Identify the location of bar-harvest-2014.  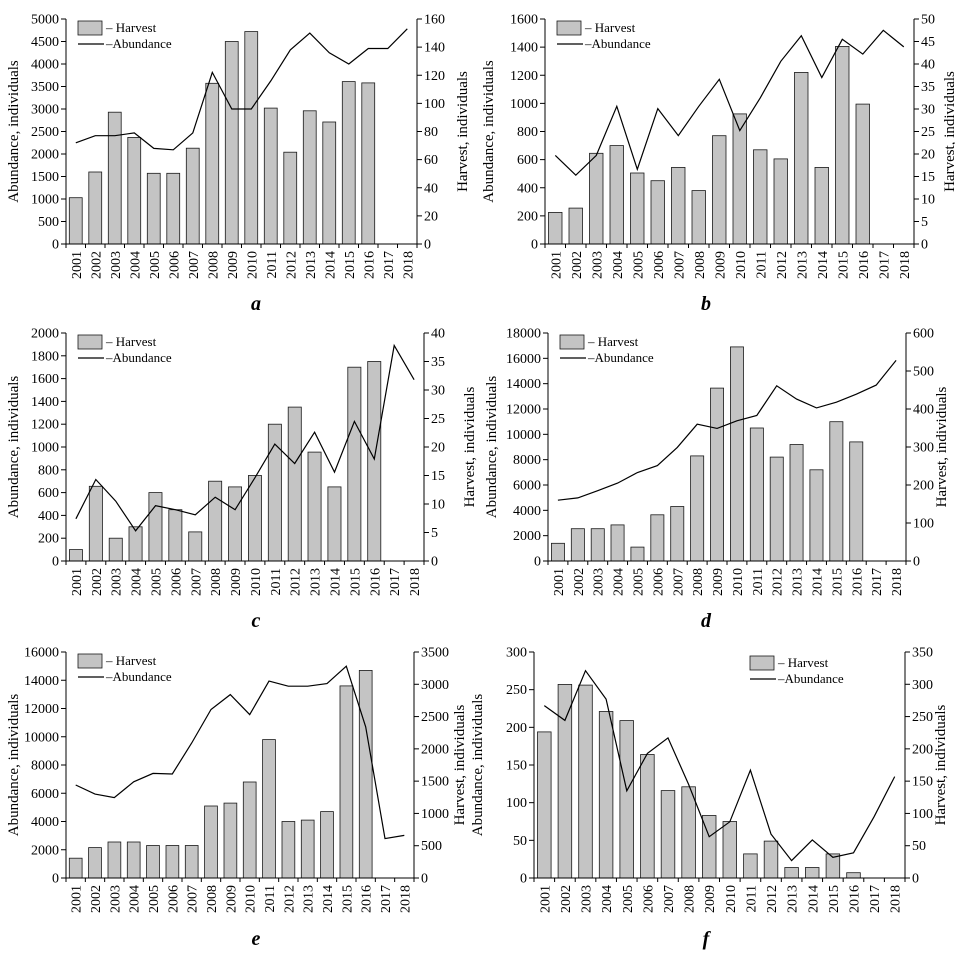
(816, 515).